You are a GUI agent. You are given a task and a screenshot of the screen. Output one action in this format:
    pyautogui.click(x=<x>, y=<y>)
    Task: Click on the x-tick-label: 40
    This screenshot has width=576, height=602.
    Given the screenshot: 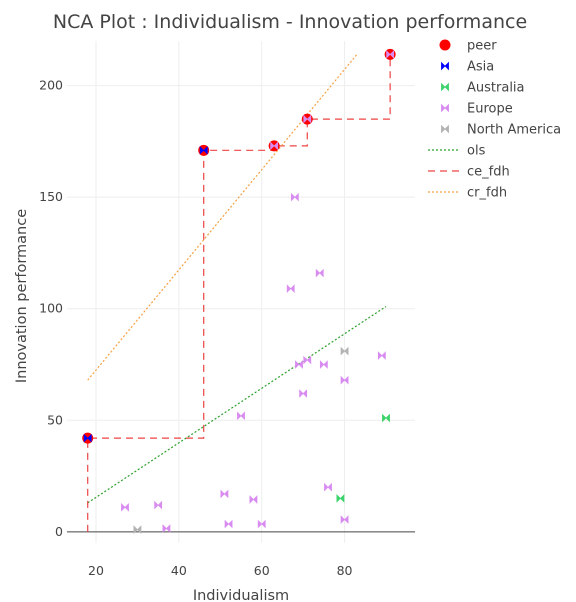 What is the action you would take?
    pyautogui.click(x=179, y=570)
    